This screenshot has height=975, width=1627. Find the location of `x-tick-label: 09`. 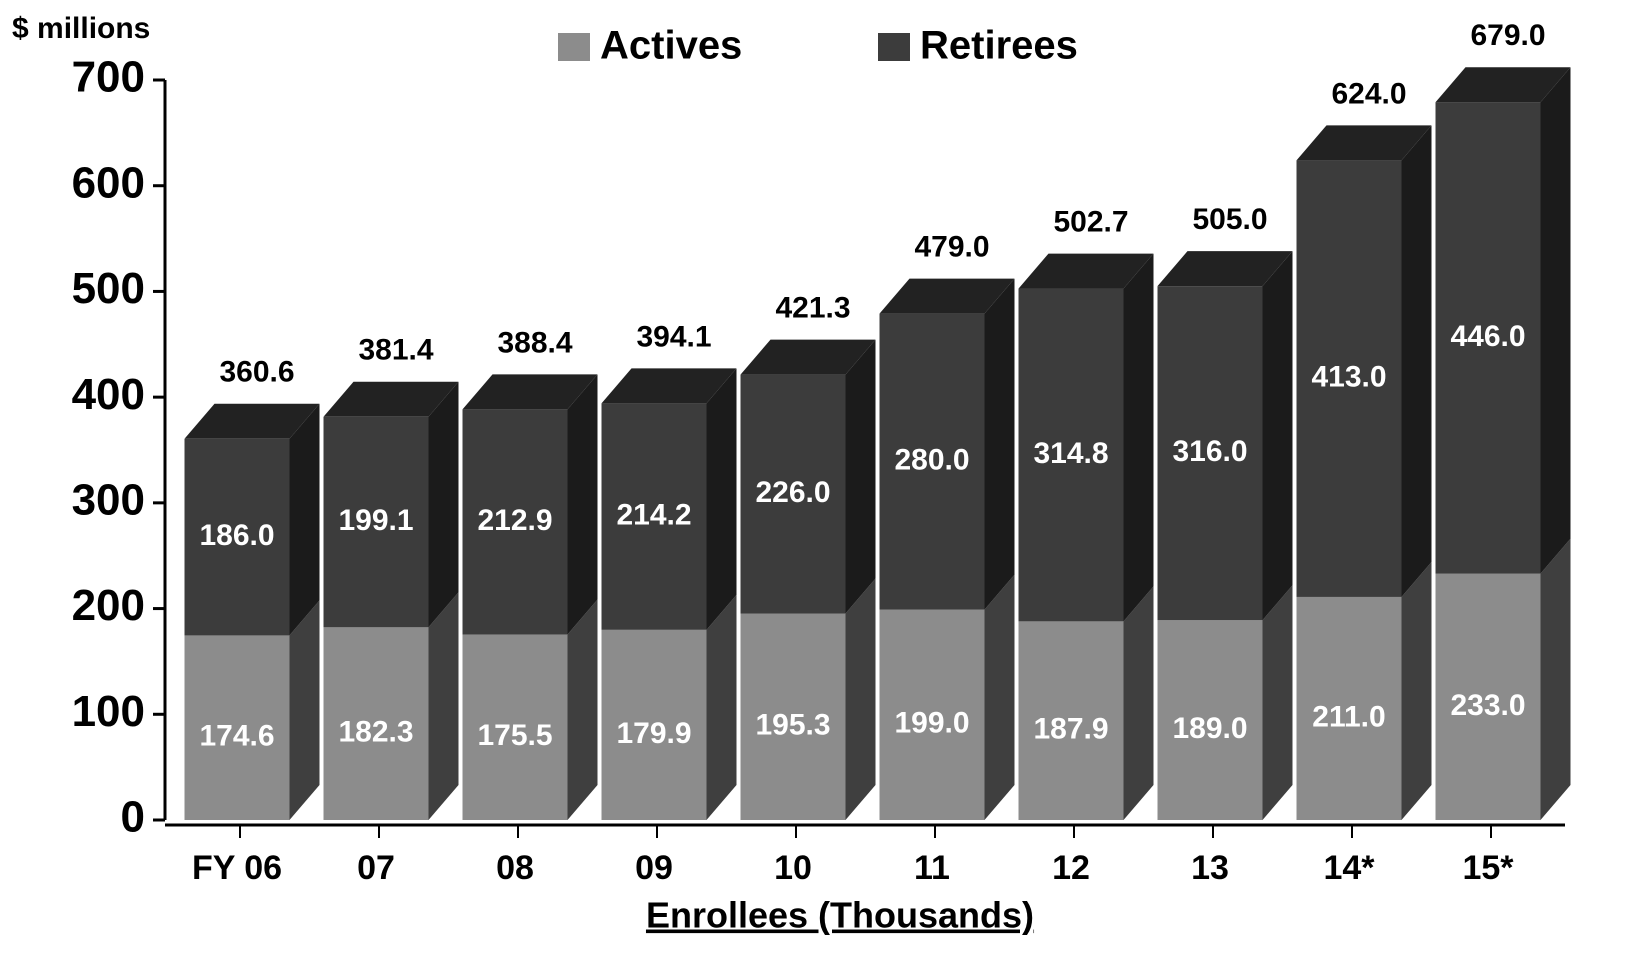

x-tick-label: 09 is located at coordinates (654, 868).